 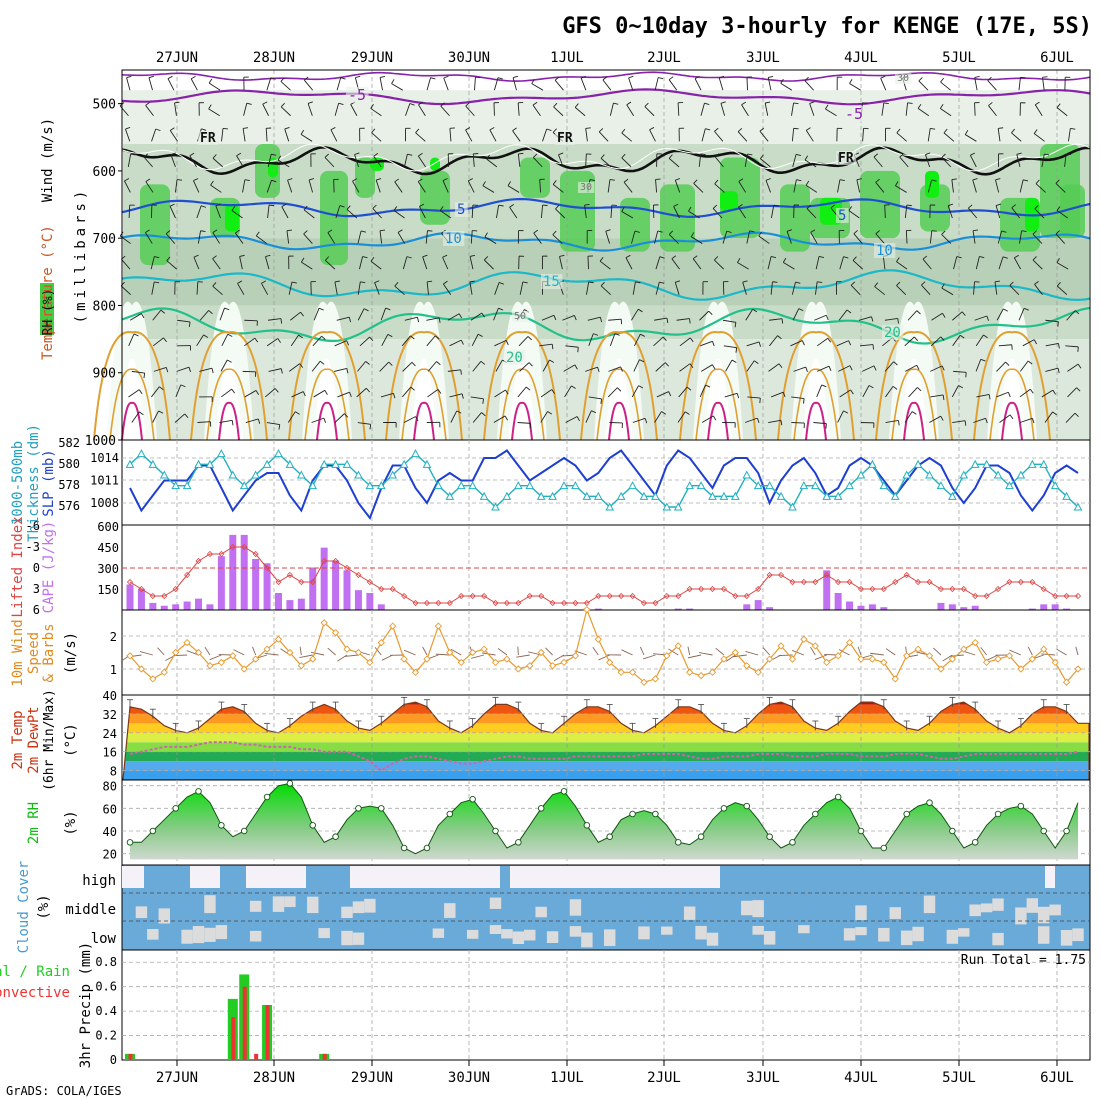 I want to click on precip-convective-bar, so click(x=267, y=1032).